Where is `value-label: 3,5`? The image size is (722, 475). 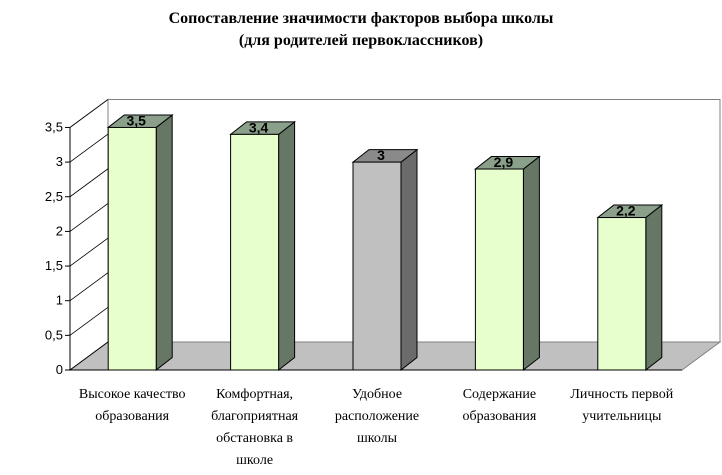 value-label: 3,5 is located at coordinates (136, 120).